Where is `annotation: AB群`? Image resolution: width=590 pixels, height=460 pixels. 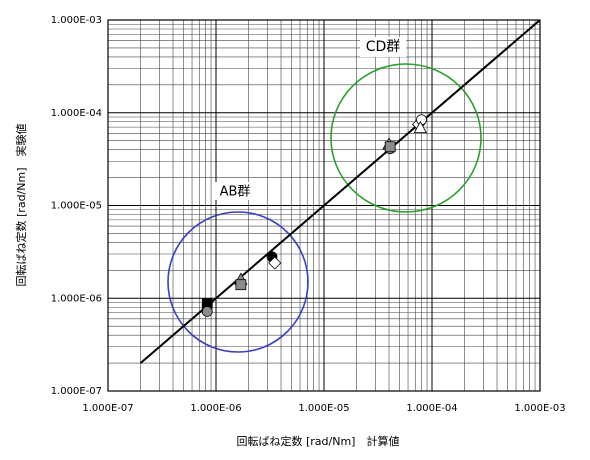
annotation: AB群 is located at coordinates (235, 192).